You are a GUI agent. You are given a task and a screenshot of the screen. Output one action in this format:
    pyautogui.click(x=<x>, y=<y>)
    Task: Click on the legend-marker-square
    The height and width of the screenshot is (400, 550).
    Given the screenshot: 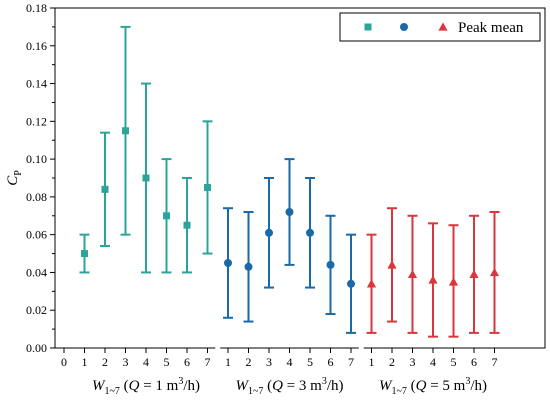 What is the action you would take?
    pyautogui.click(x=368, y=27)
    